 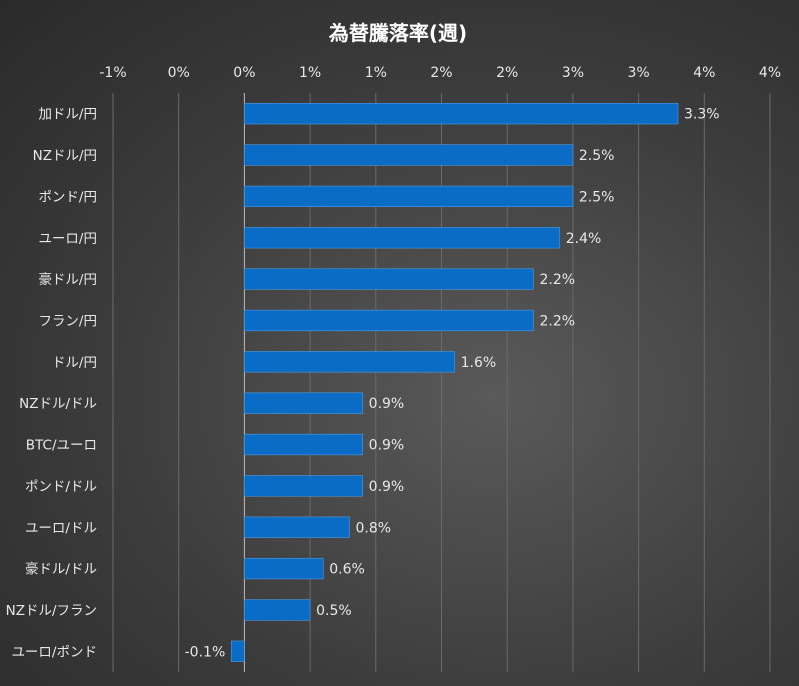 I want to click on category-label: ポンド/ドル, so click(x=61, y=487).